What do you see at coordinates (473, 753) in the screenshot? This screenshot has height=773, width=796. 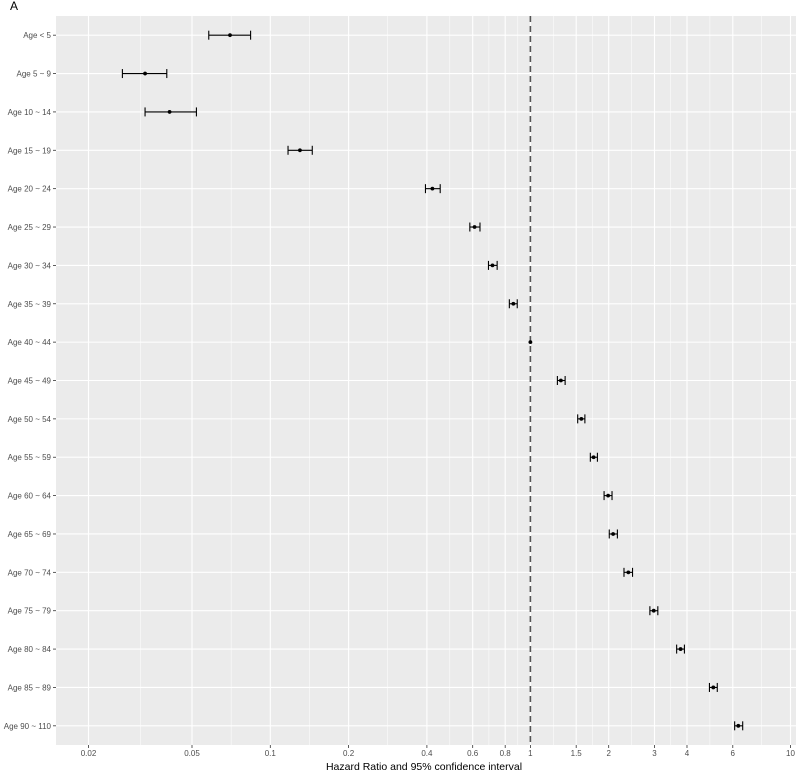 I see `x-tick-label: 0.6` at bounding box center [473, 753].